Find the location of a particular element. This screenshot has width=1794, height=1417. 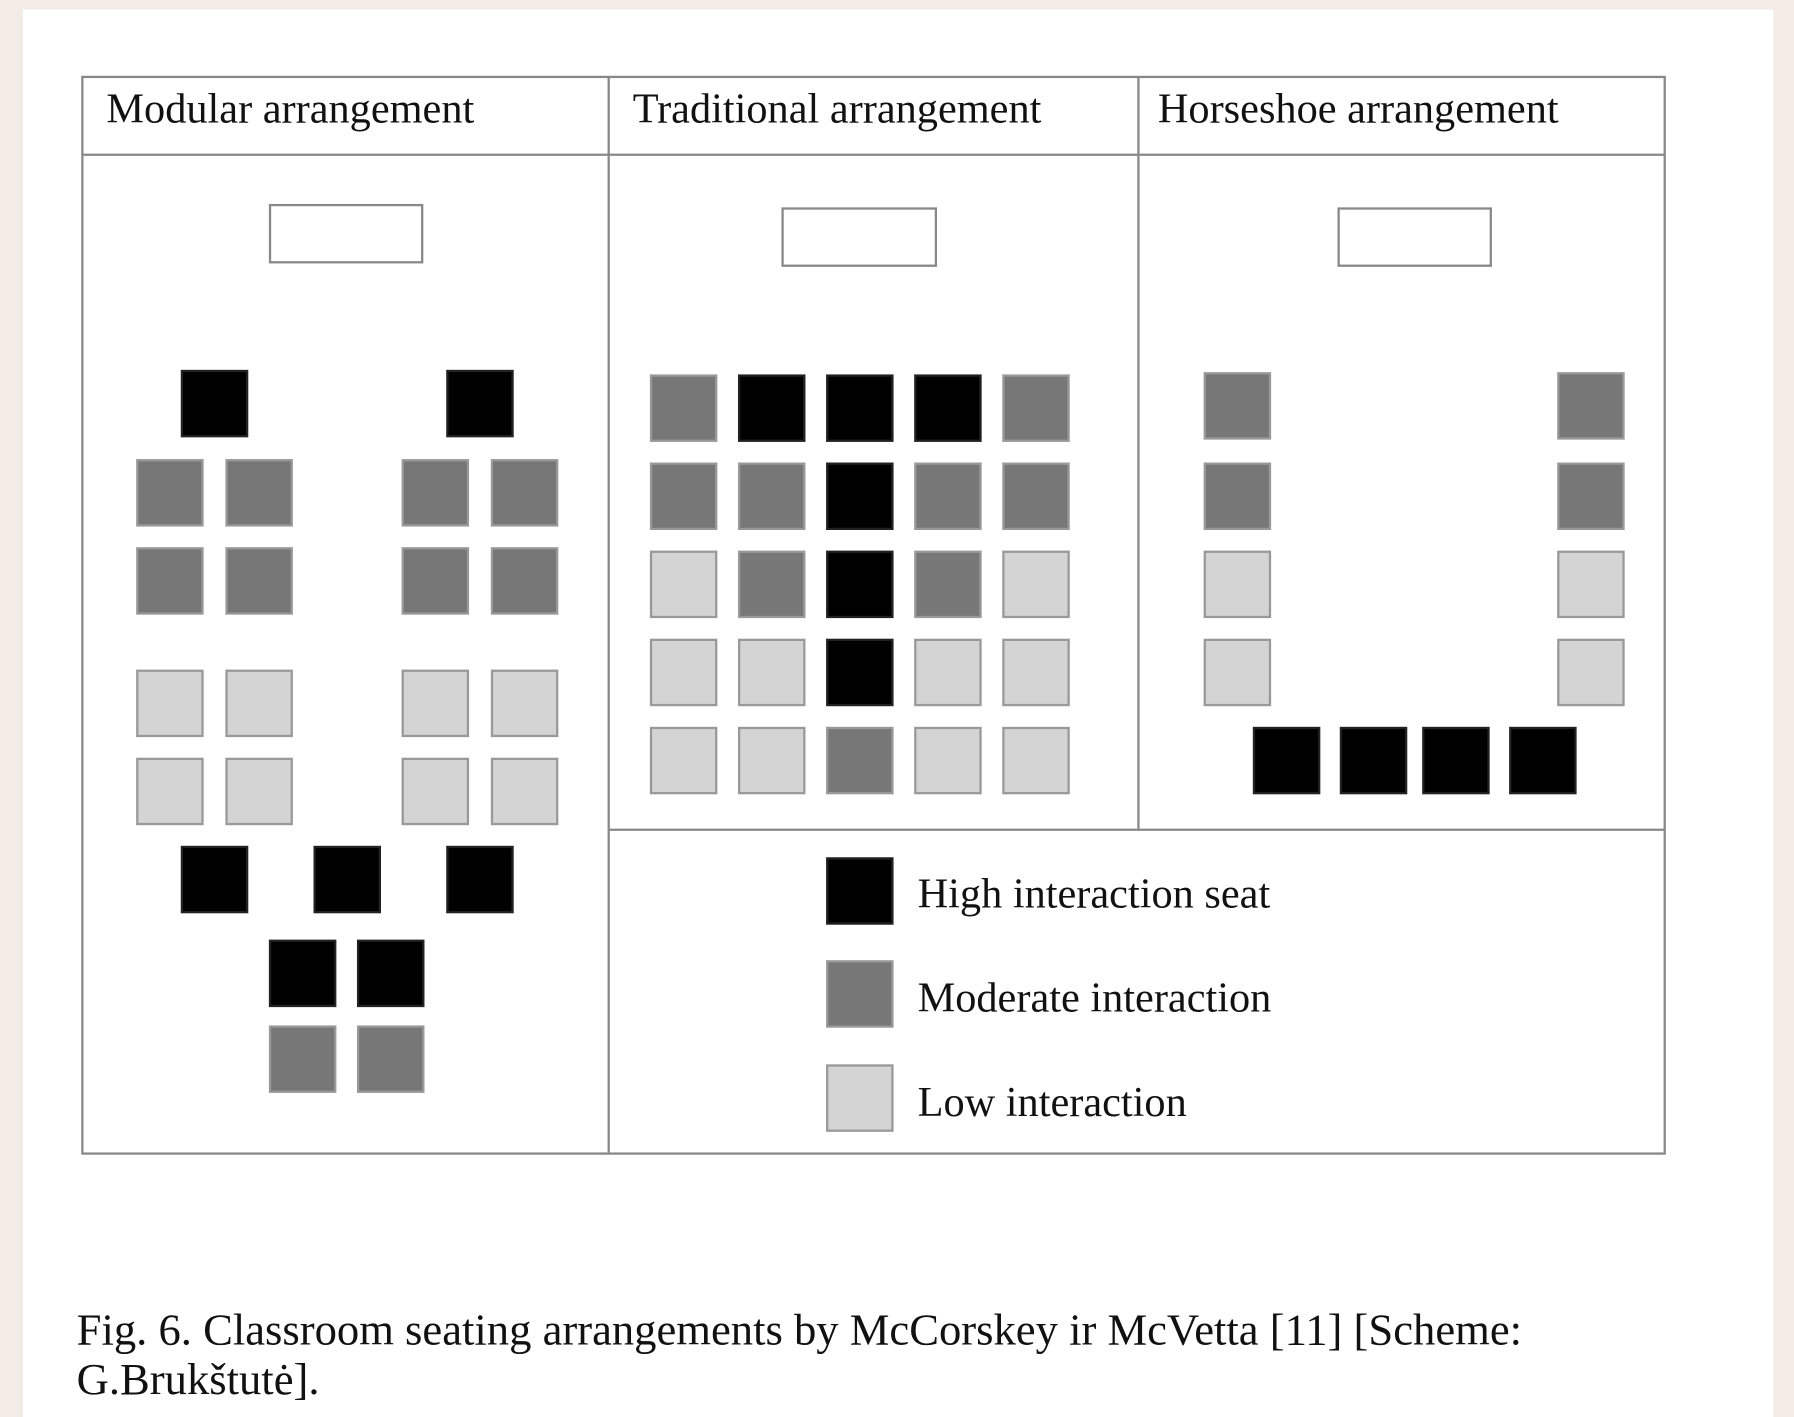

legend-label: Moderate interaction is located at coordinates (1095, 998).